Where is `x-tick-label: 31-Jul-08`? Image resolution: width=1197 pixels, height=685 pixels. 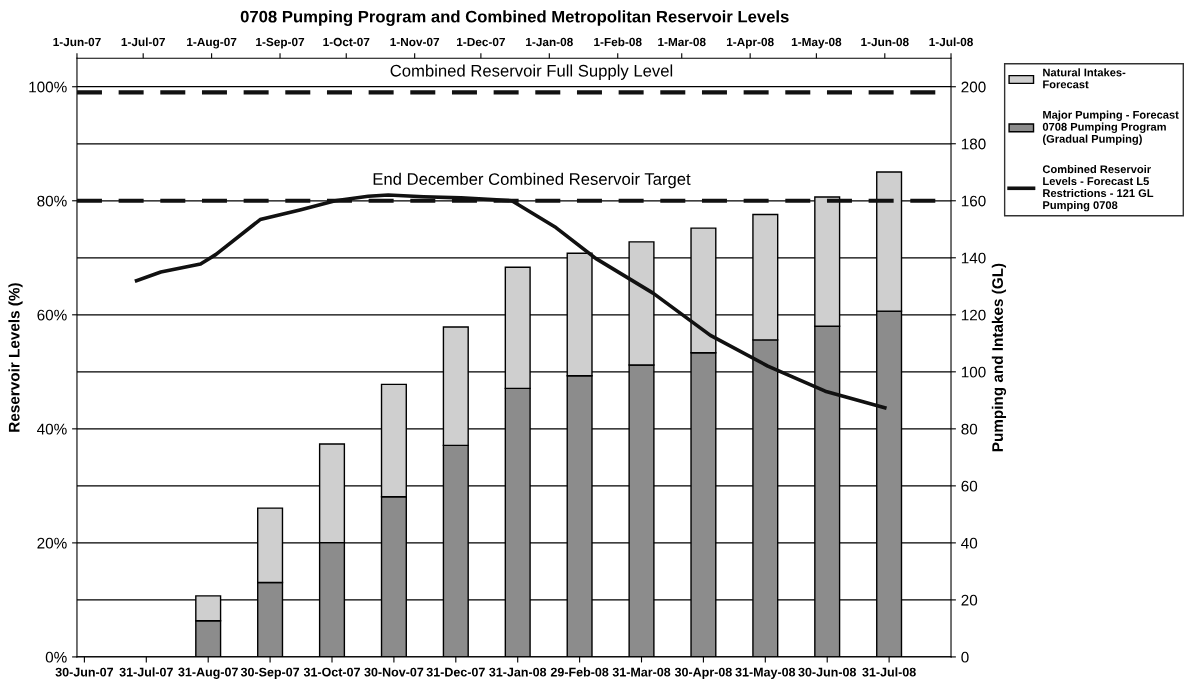
x-tick-label: 31-Jul-08 is located at coordinates (889, 672).